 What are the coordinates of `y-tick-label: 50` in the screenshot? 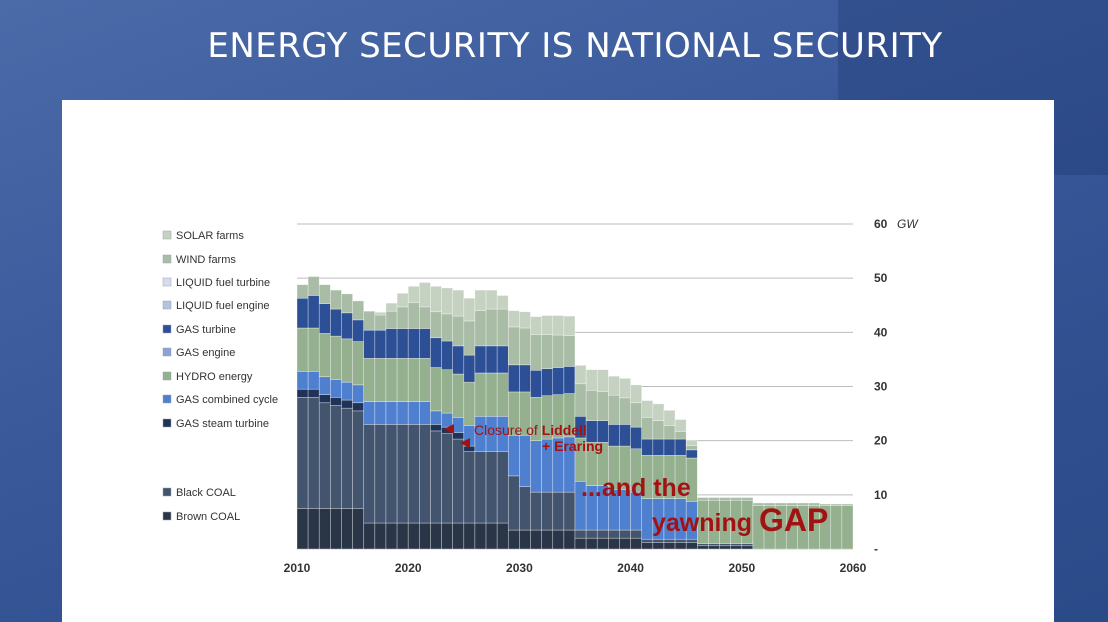 It's located at (881, 278).